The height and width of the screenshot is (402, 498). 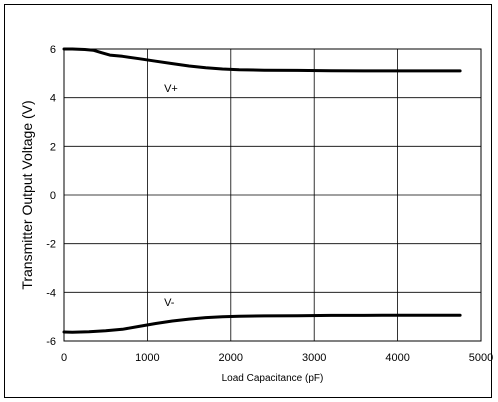 What do you see at coordinates (397, 358) in the screenshot?
I see `x-tick-label: 4000` at bounding box center [397, 358].